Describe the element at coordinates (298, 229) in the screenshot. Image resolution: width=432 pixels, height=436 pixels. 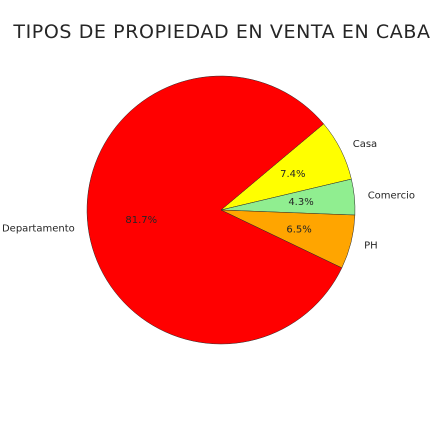
I see `percent-label-ph: 6.5%` at that location.